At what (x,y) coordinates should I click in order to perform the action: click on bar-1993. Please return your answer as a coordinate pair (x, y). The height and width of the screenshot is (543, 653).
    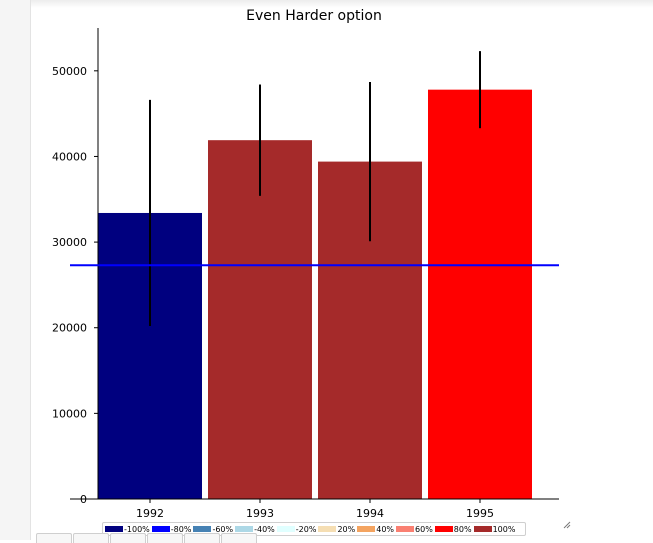
    Looking at the image, I should click on (260, 319).